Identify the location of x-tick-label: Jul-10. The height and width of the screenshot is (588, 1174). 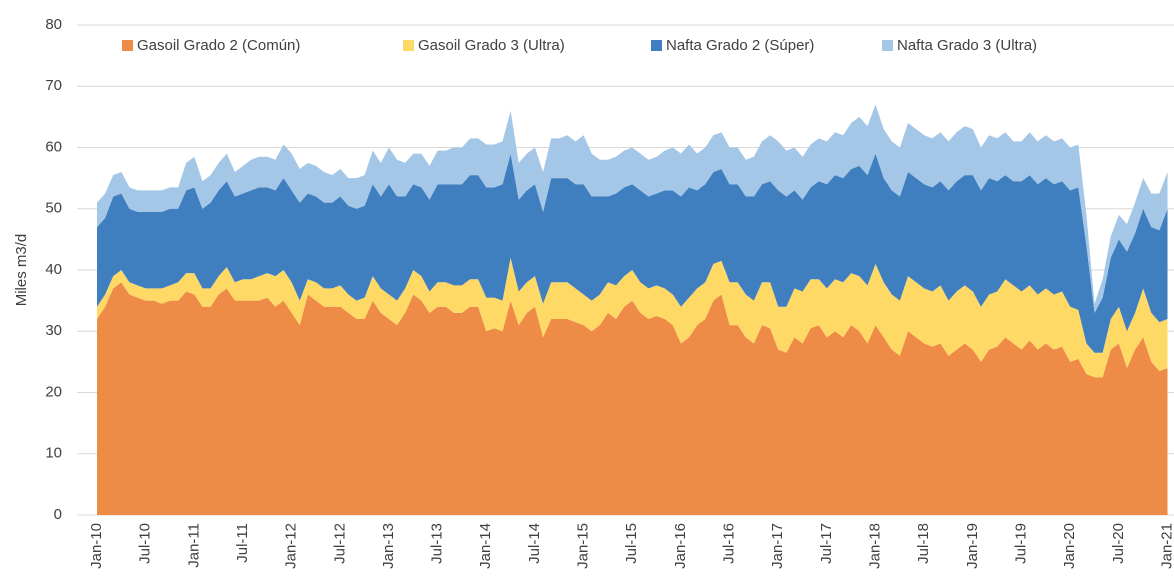
(145, 543).